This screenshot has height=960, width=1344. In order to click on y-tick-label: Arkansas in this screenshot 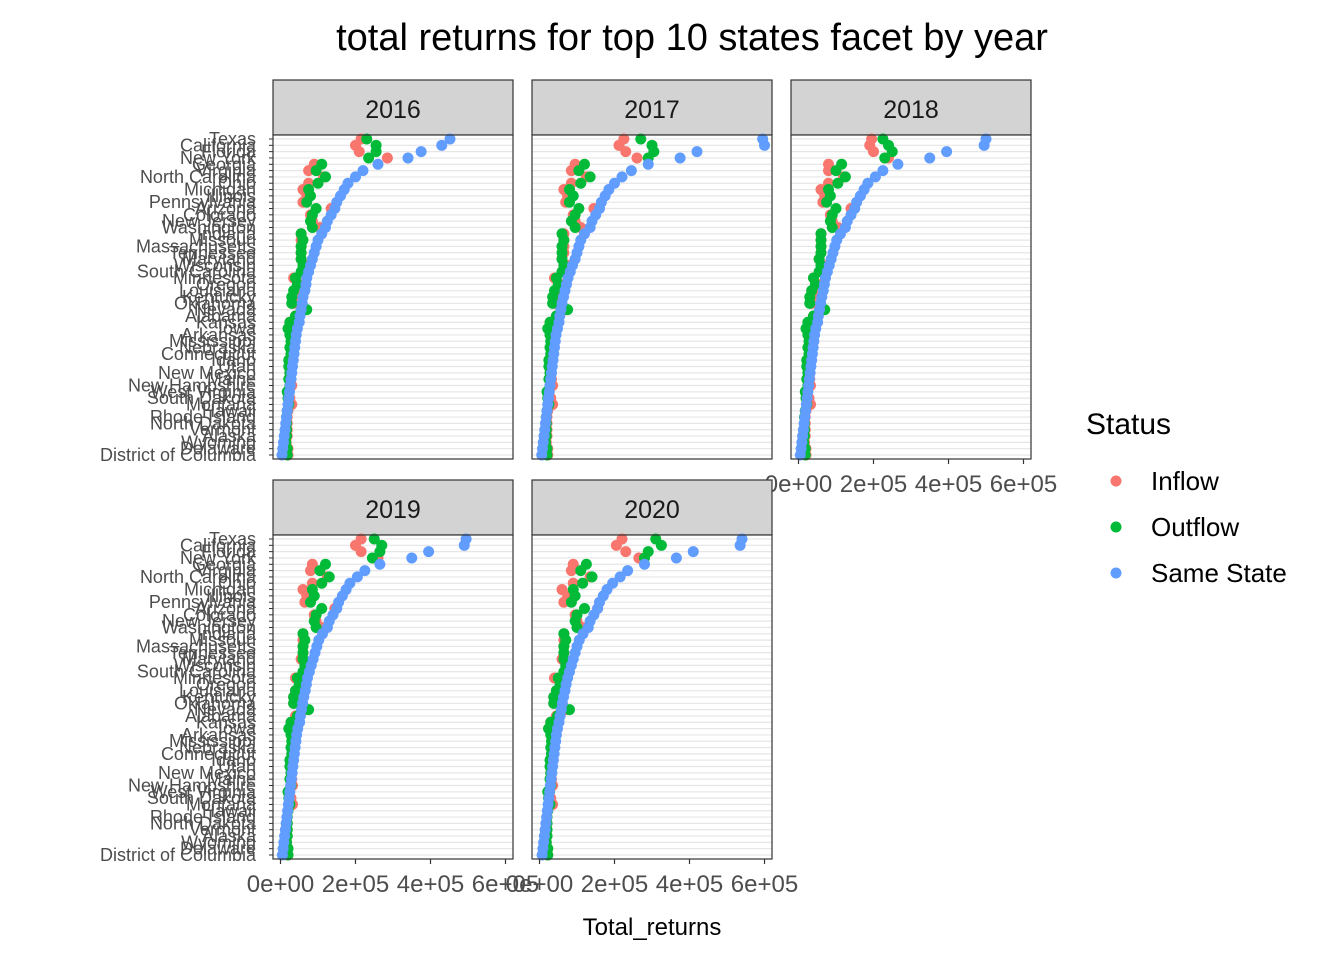, I will do `click(218, 335)`.